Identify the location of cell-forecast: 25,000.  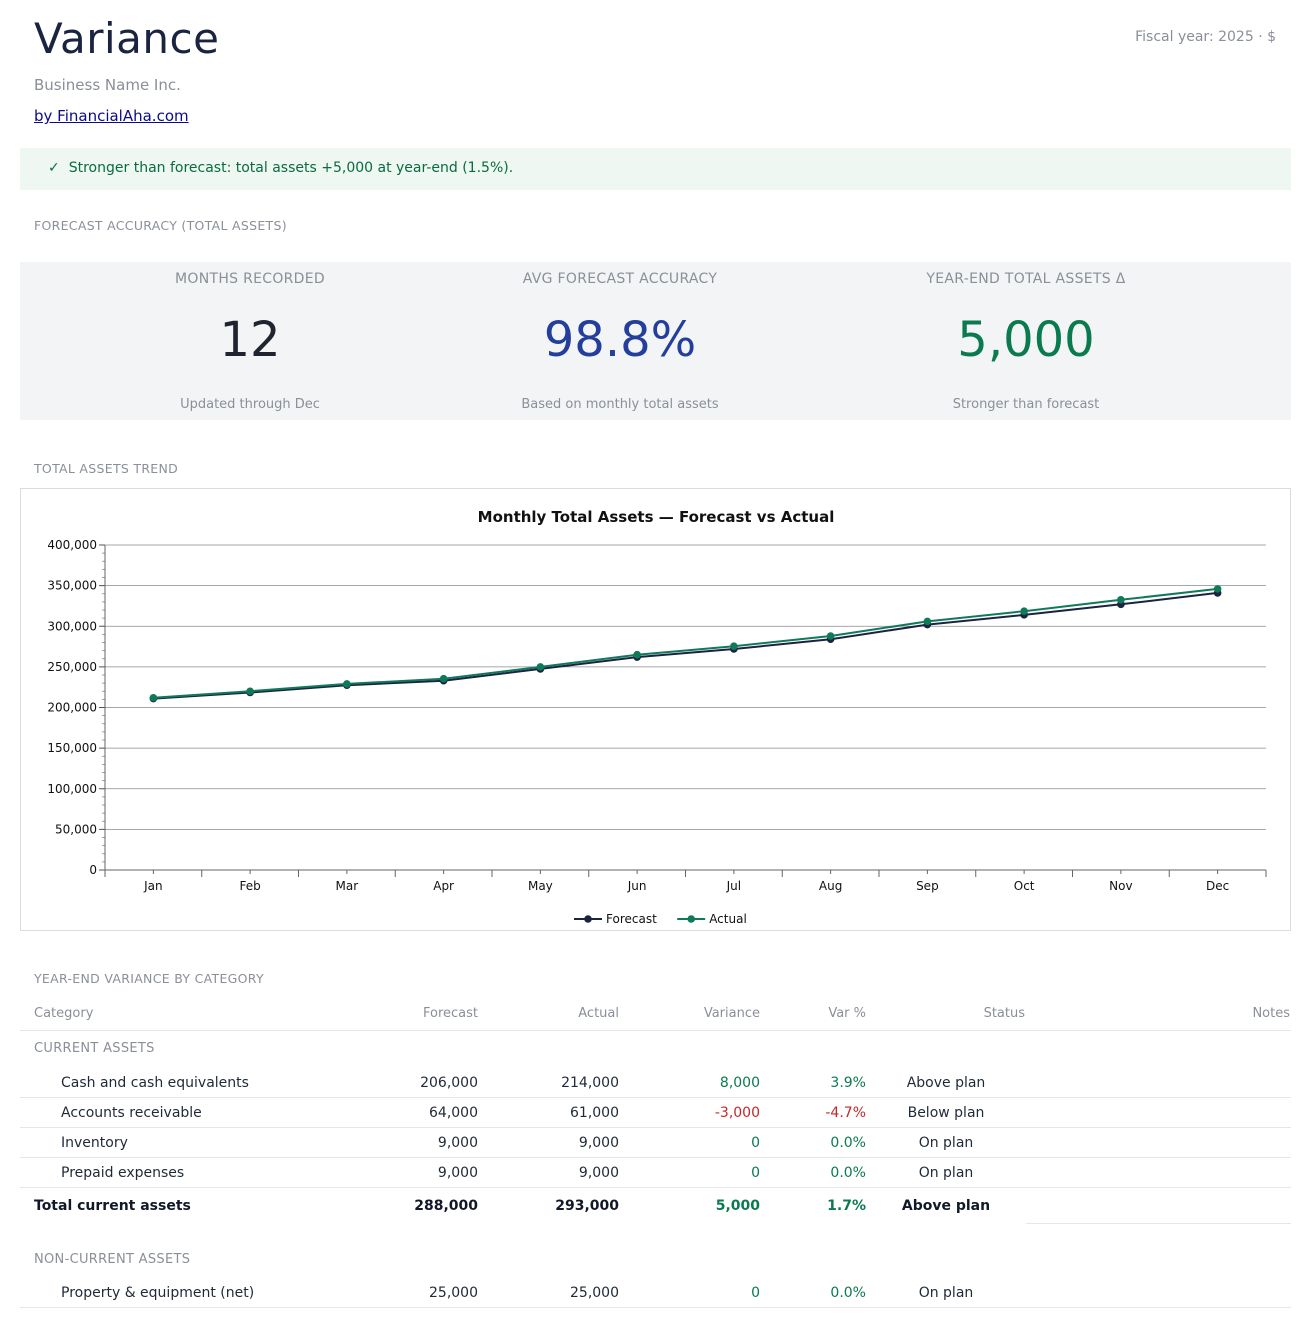
(453, 1293).